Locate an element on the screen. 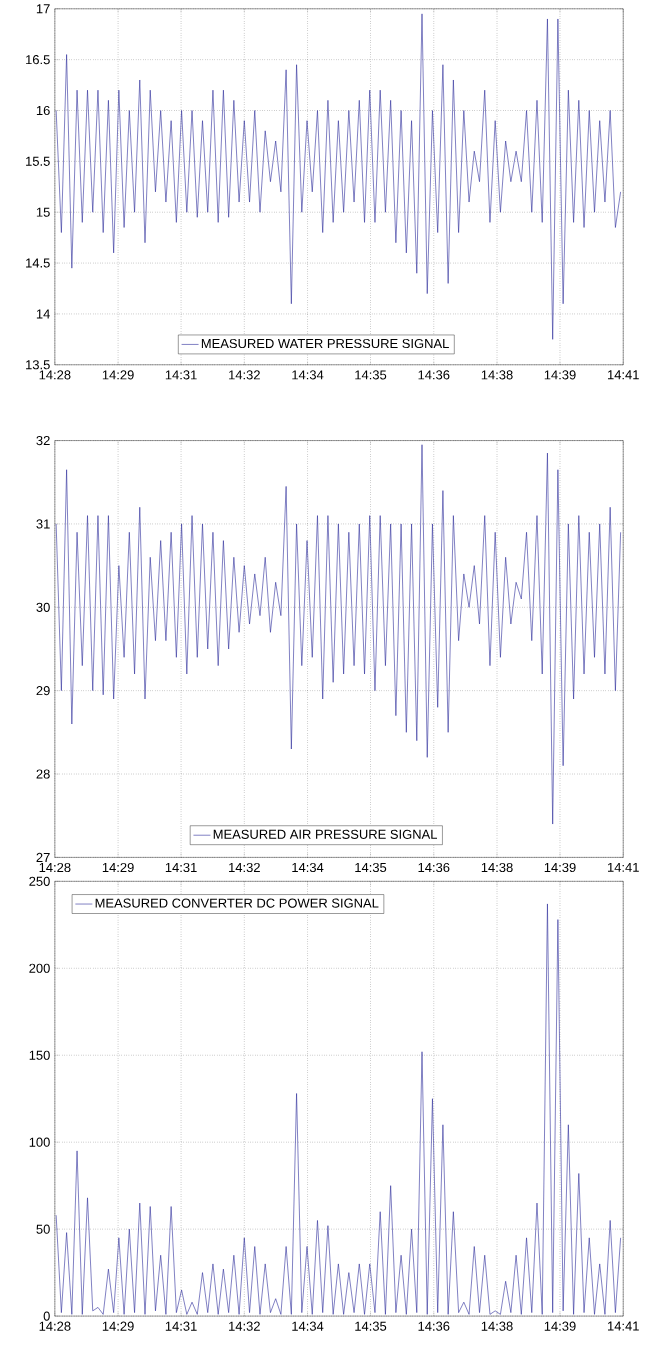 The height and width of the screenshot is (1346, 649). legend-label: MEASURED WATER PRESSURE SIGNAL is located at coordinates (325, 343).